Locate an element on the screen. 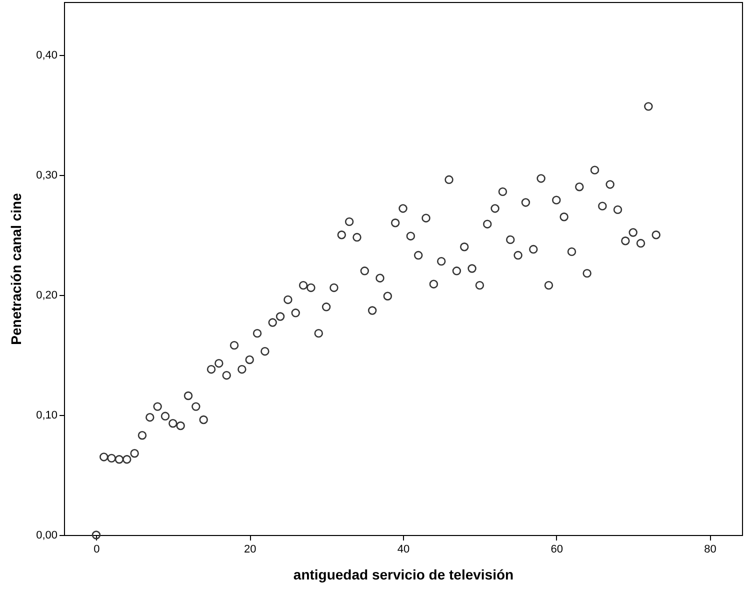  y-tick-label: 0,00 is located at coordinates (47, 536).